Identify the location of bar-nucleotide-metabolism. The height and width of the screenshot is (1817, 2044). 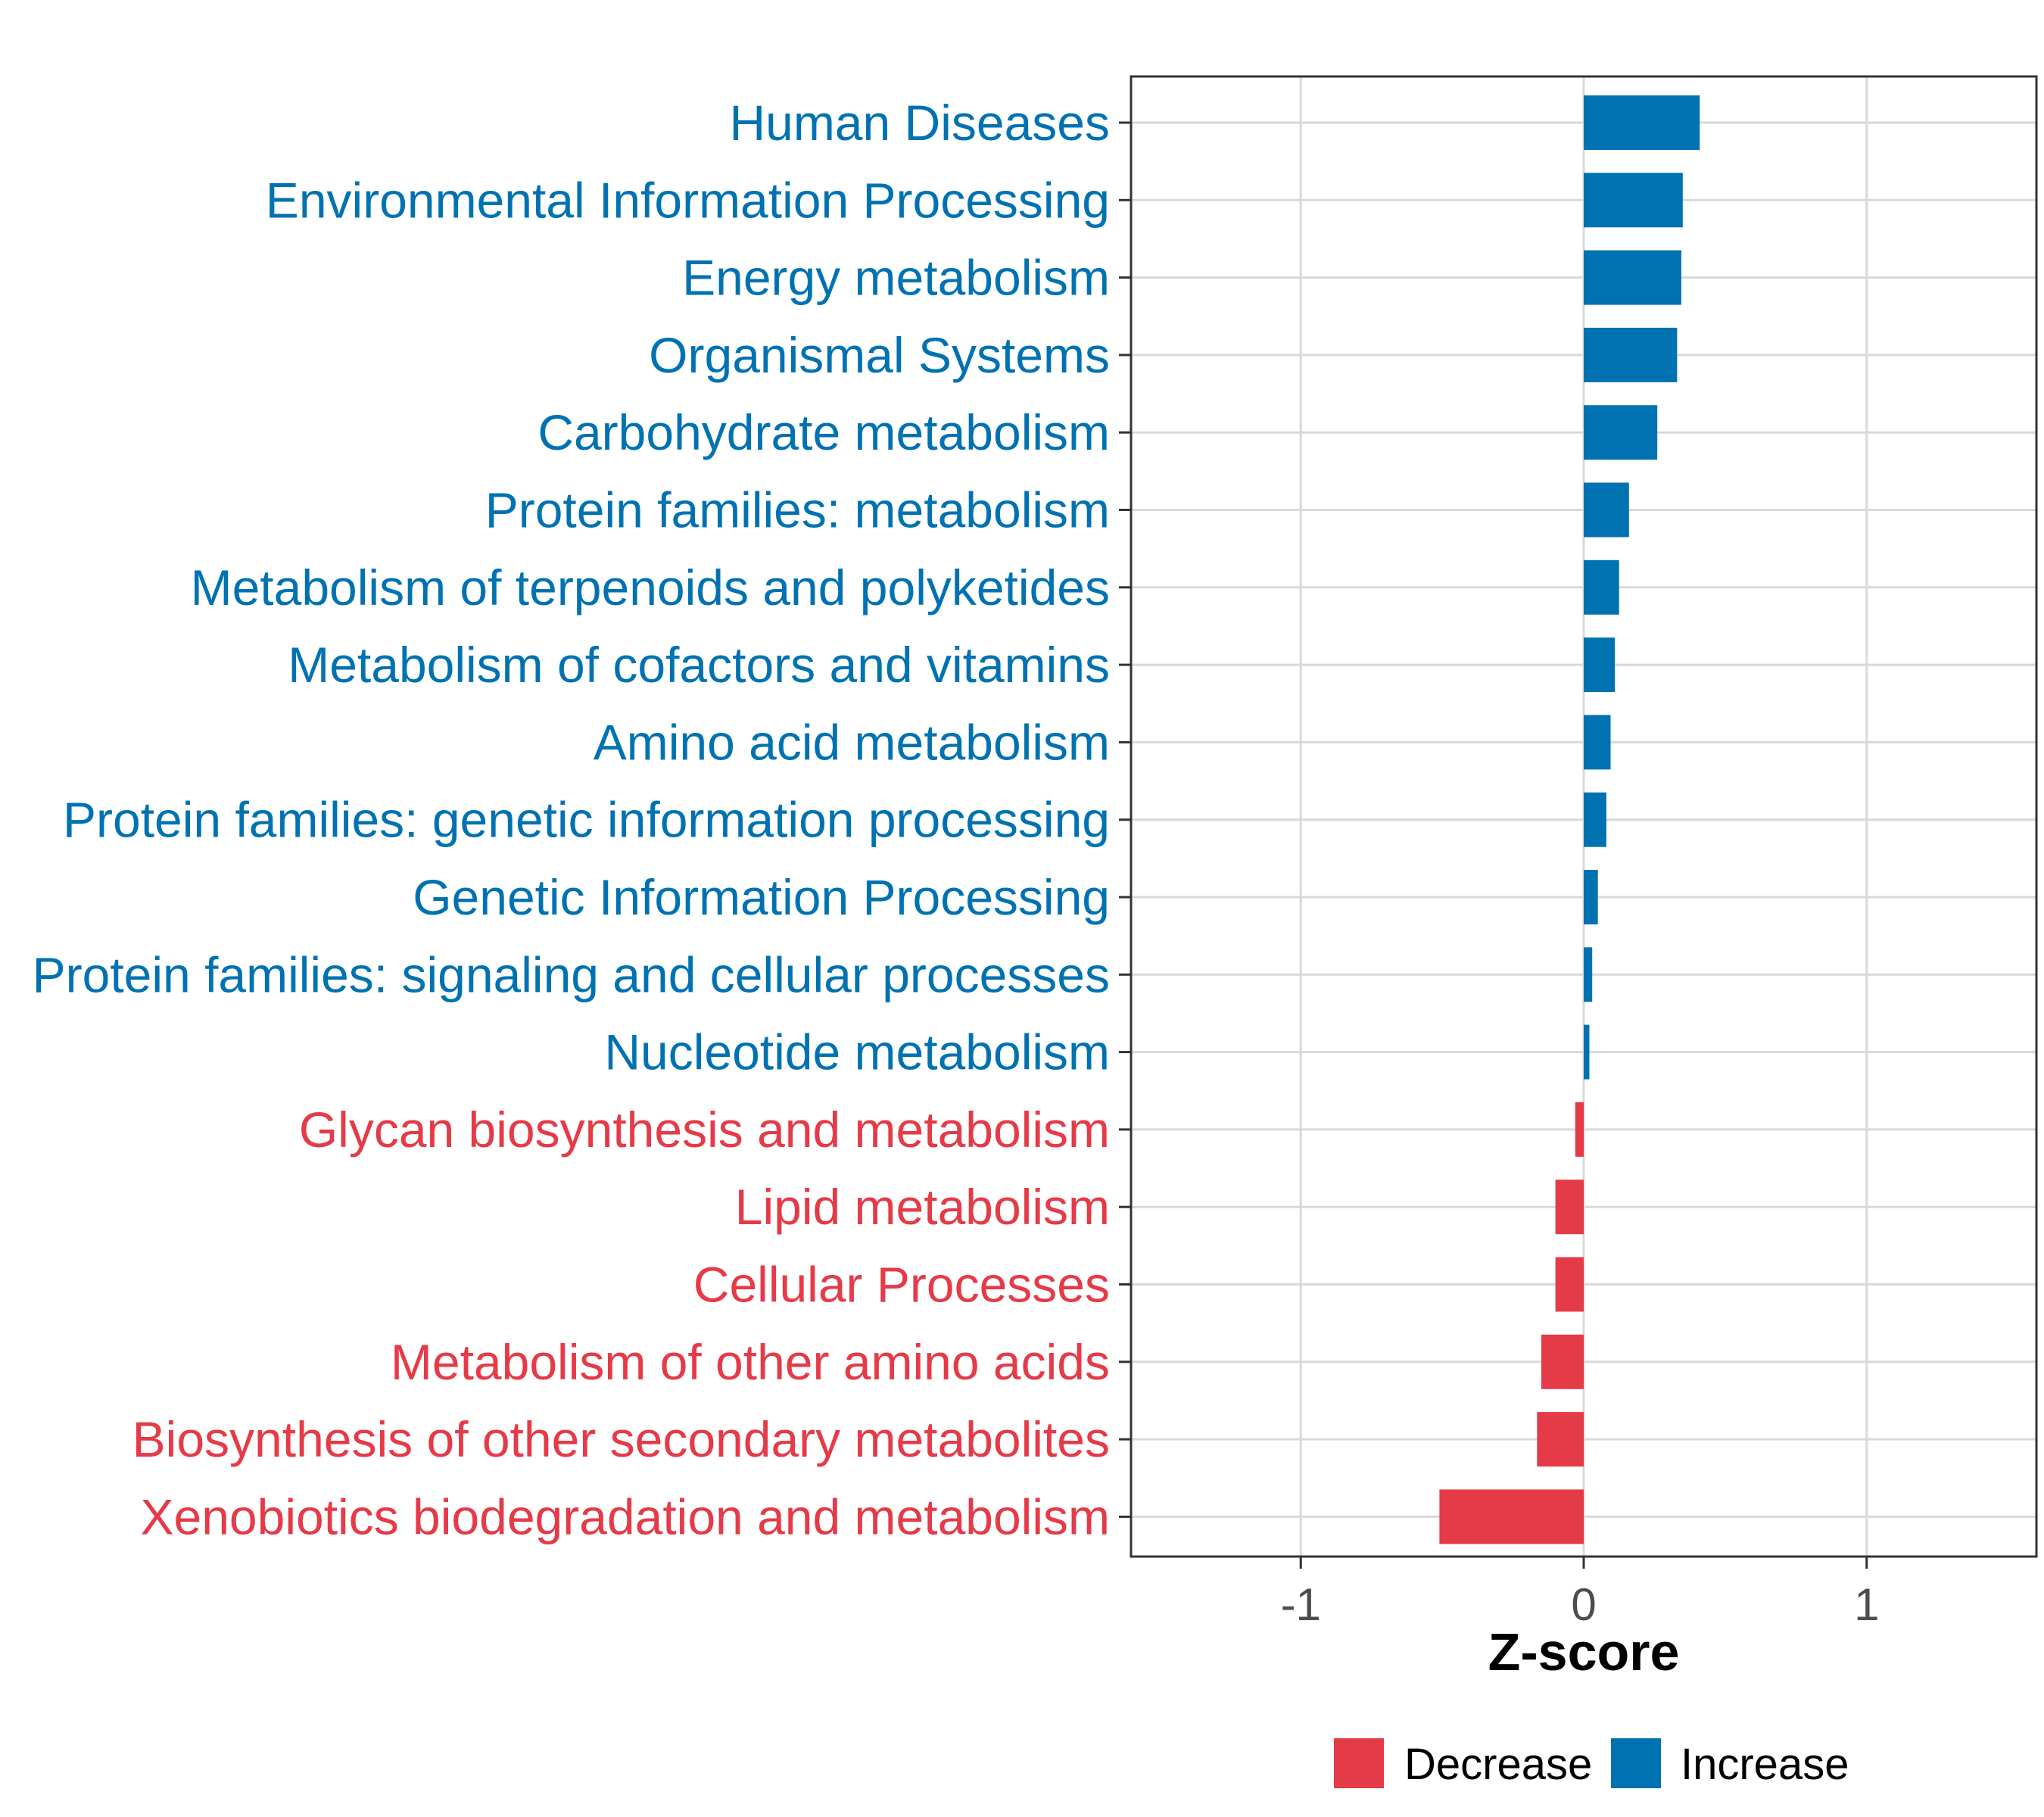
(1587, 1052).